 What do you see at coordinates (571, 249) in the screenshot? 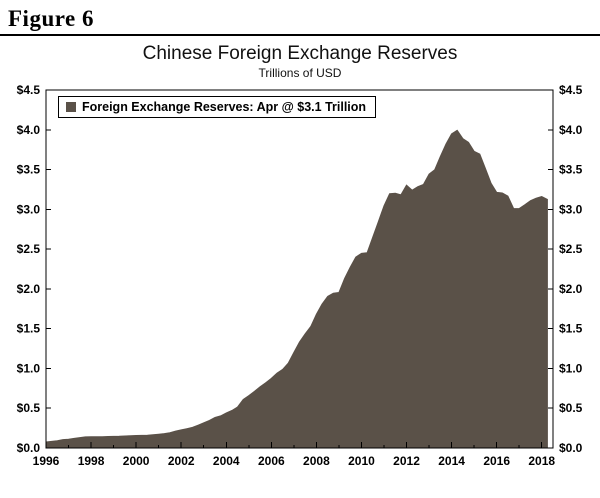
I see `y-axis-tick-label-right: $2.5` at bounding box center [571, 249].